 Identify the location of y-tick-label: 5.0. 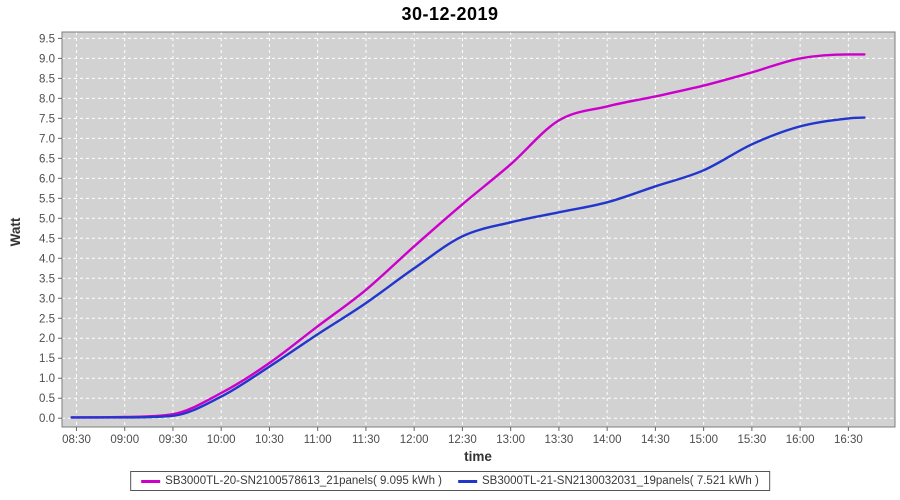
(47, 219).